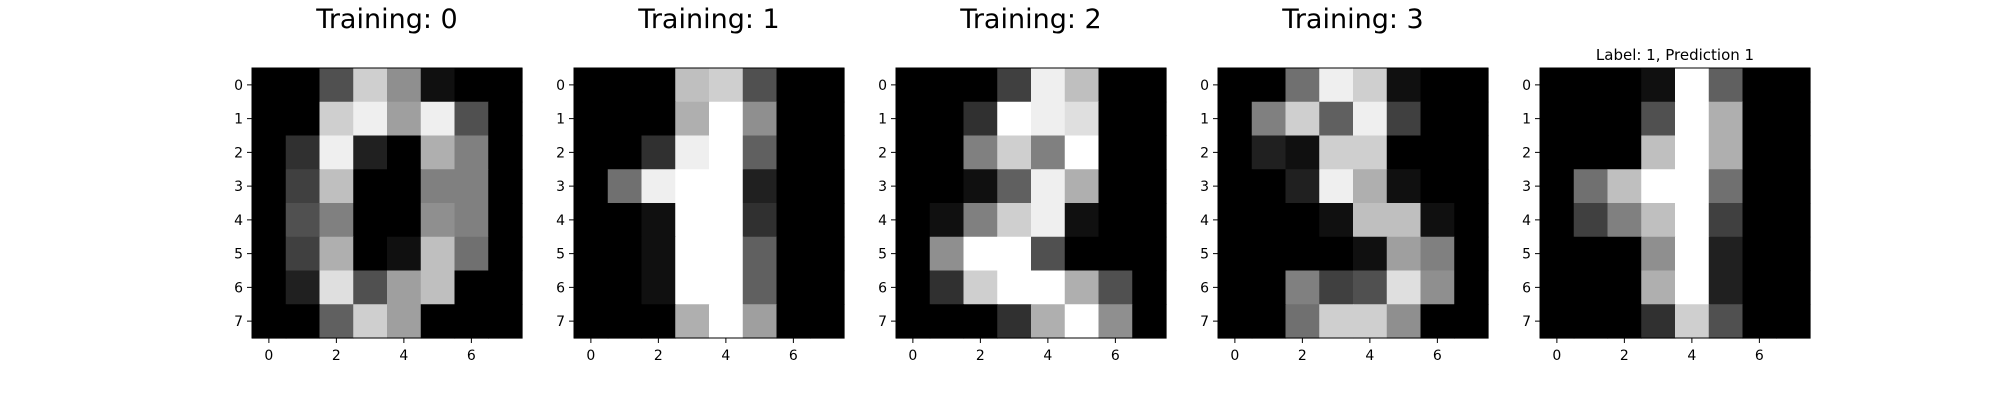  Describe the element at coordinates (560, 120) in the screenshot. I see `y-tick-label: 1` at that location.